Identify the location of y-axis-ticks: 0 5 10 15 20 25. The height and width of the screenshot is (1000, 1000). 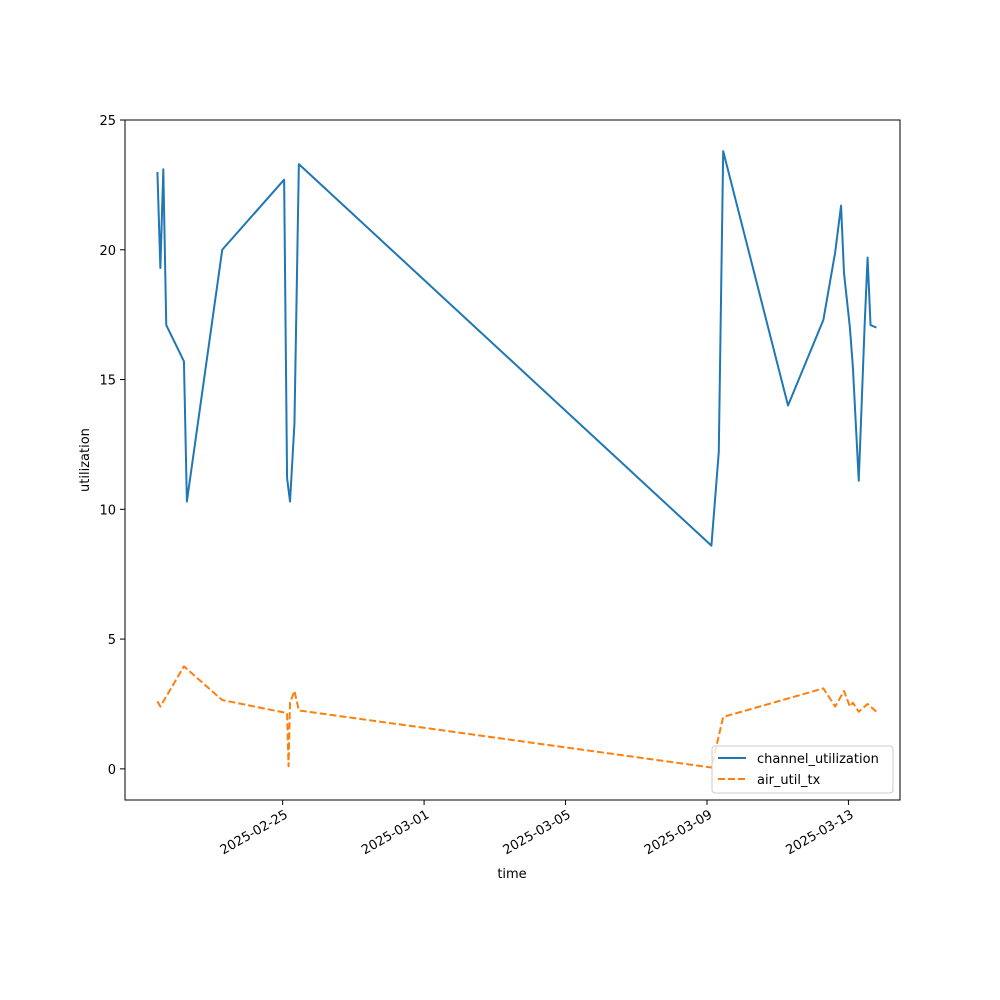
(112, 446).